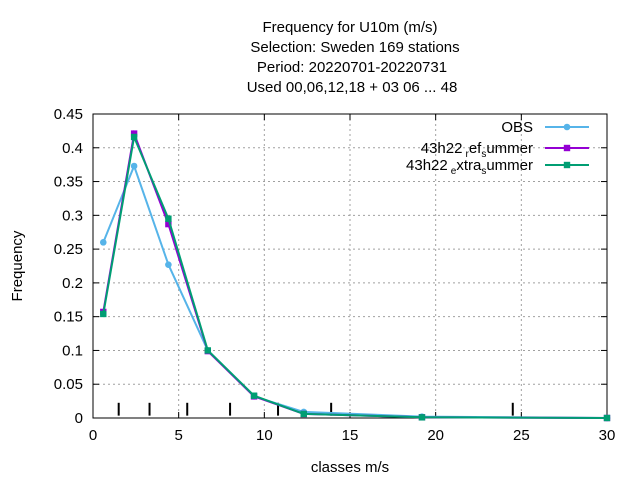 The height and width of the screenshot is (480, 640). I want to click on y-tick-label: 0.2, so click(72, 283).